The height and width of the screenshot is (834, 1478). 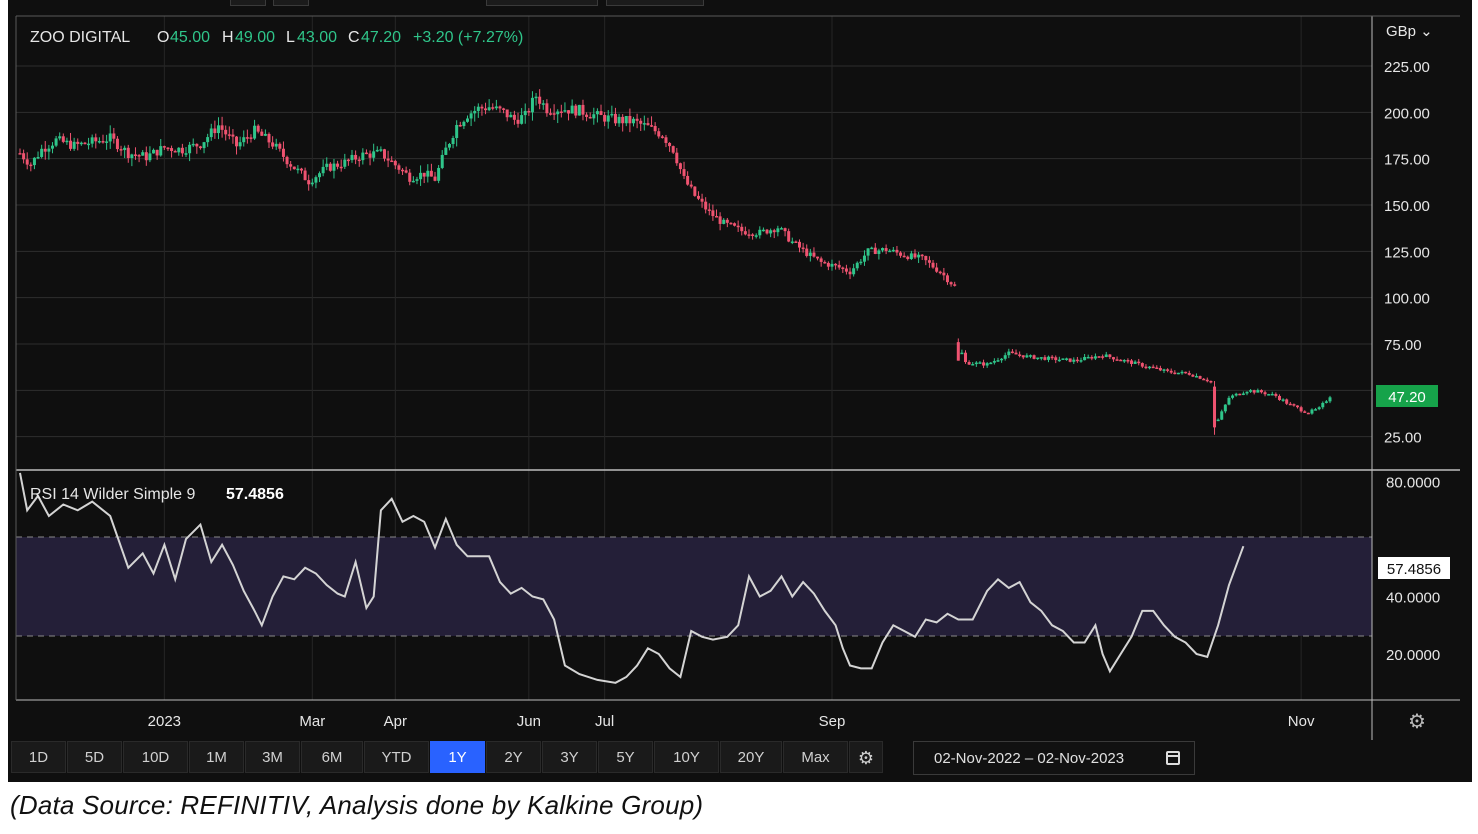 What do you see at coordinates (1413, 483) in the screenshot?
I see `rsi-tick-label: 80.0000` at bounding box center [1413, 483].